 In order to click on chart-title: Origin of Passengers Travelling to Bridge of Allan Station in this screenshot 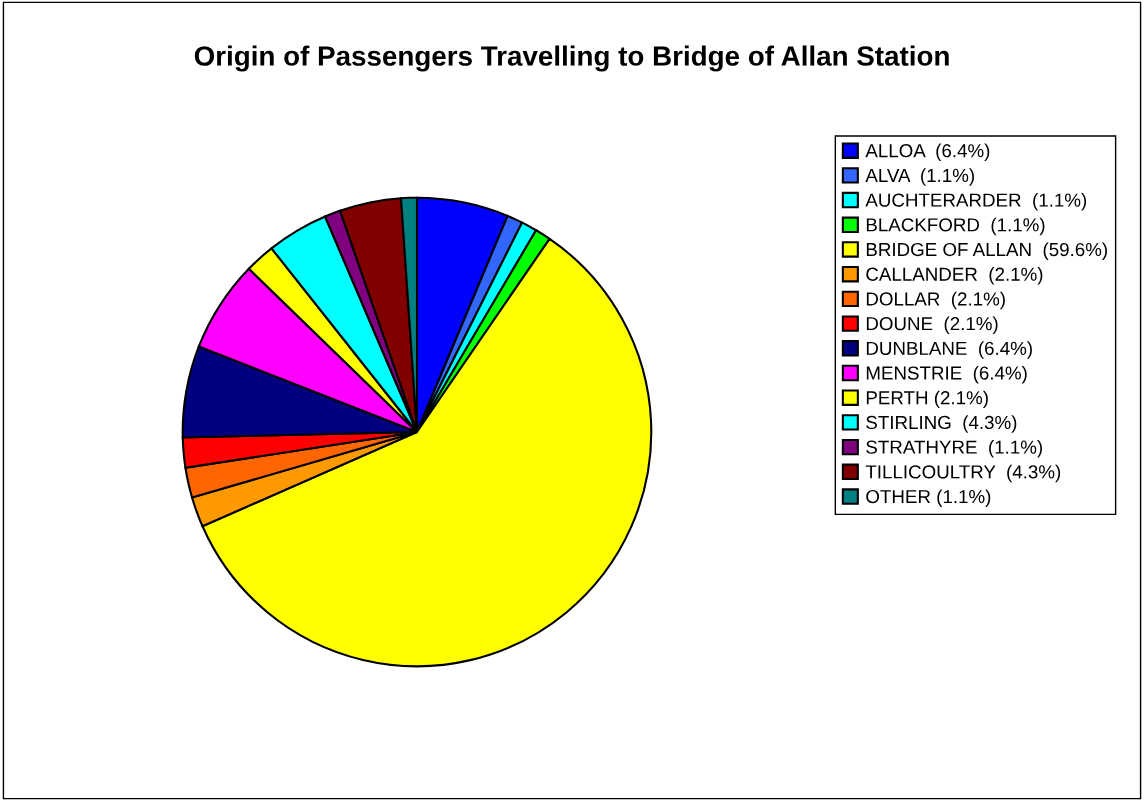, I will do `click(571, 58)`.